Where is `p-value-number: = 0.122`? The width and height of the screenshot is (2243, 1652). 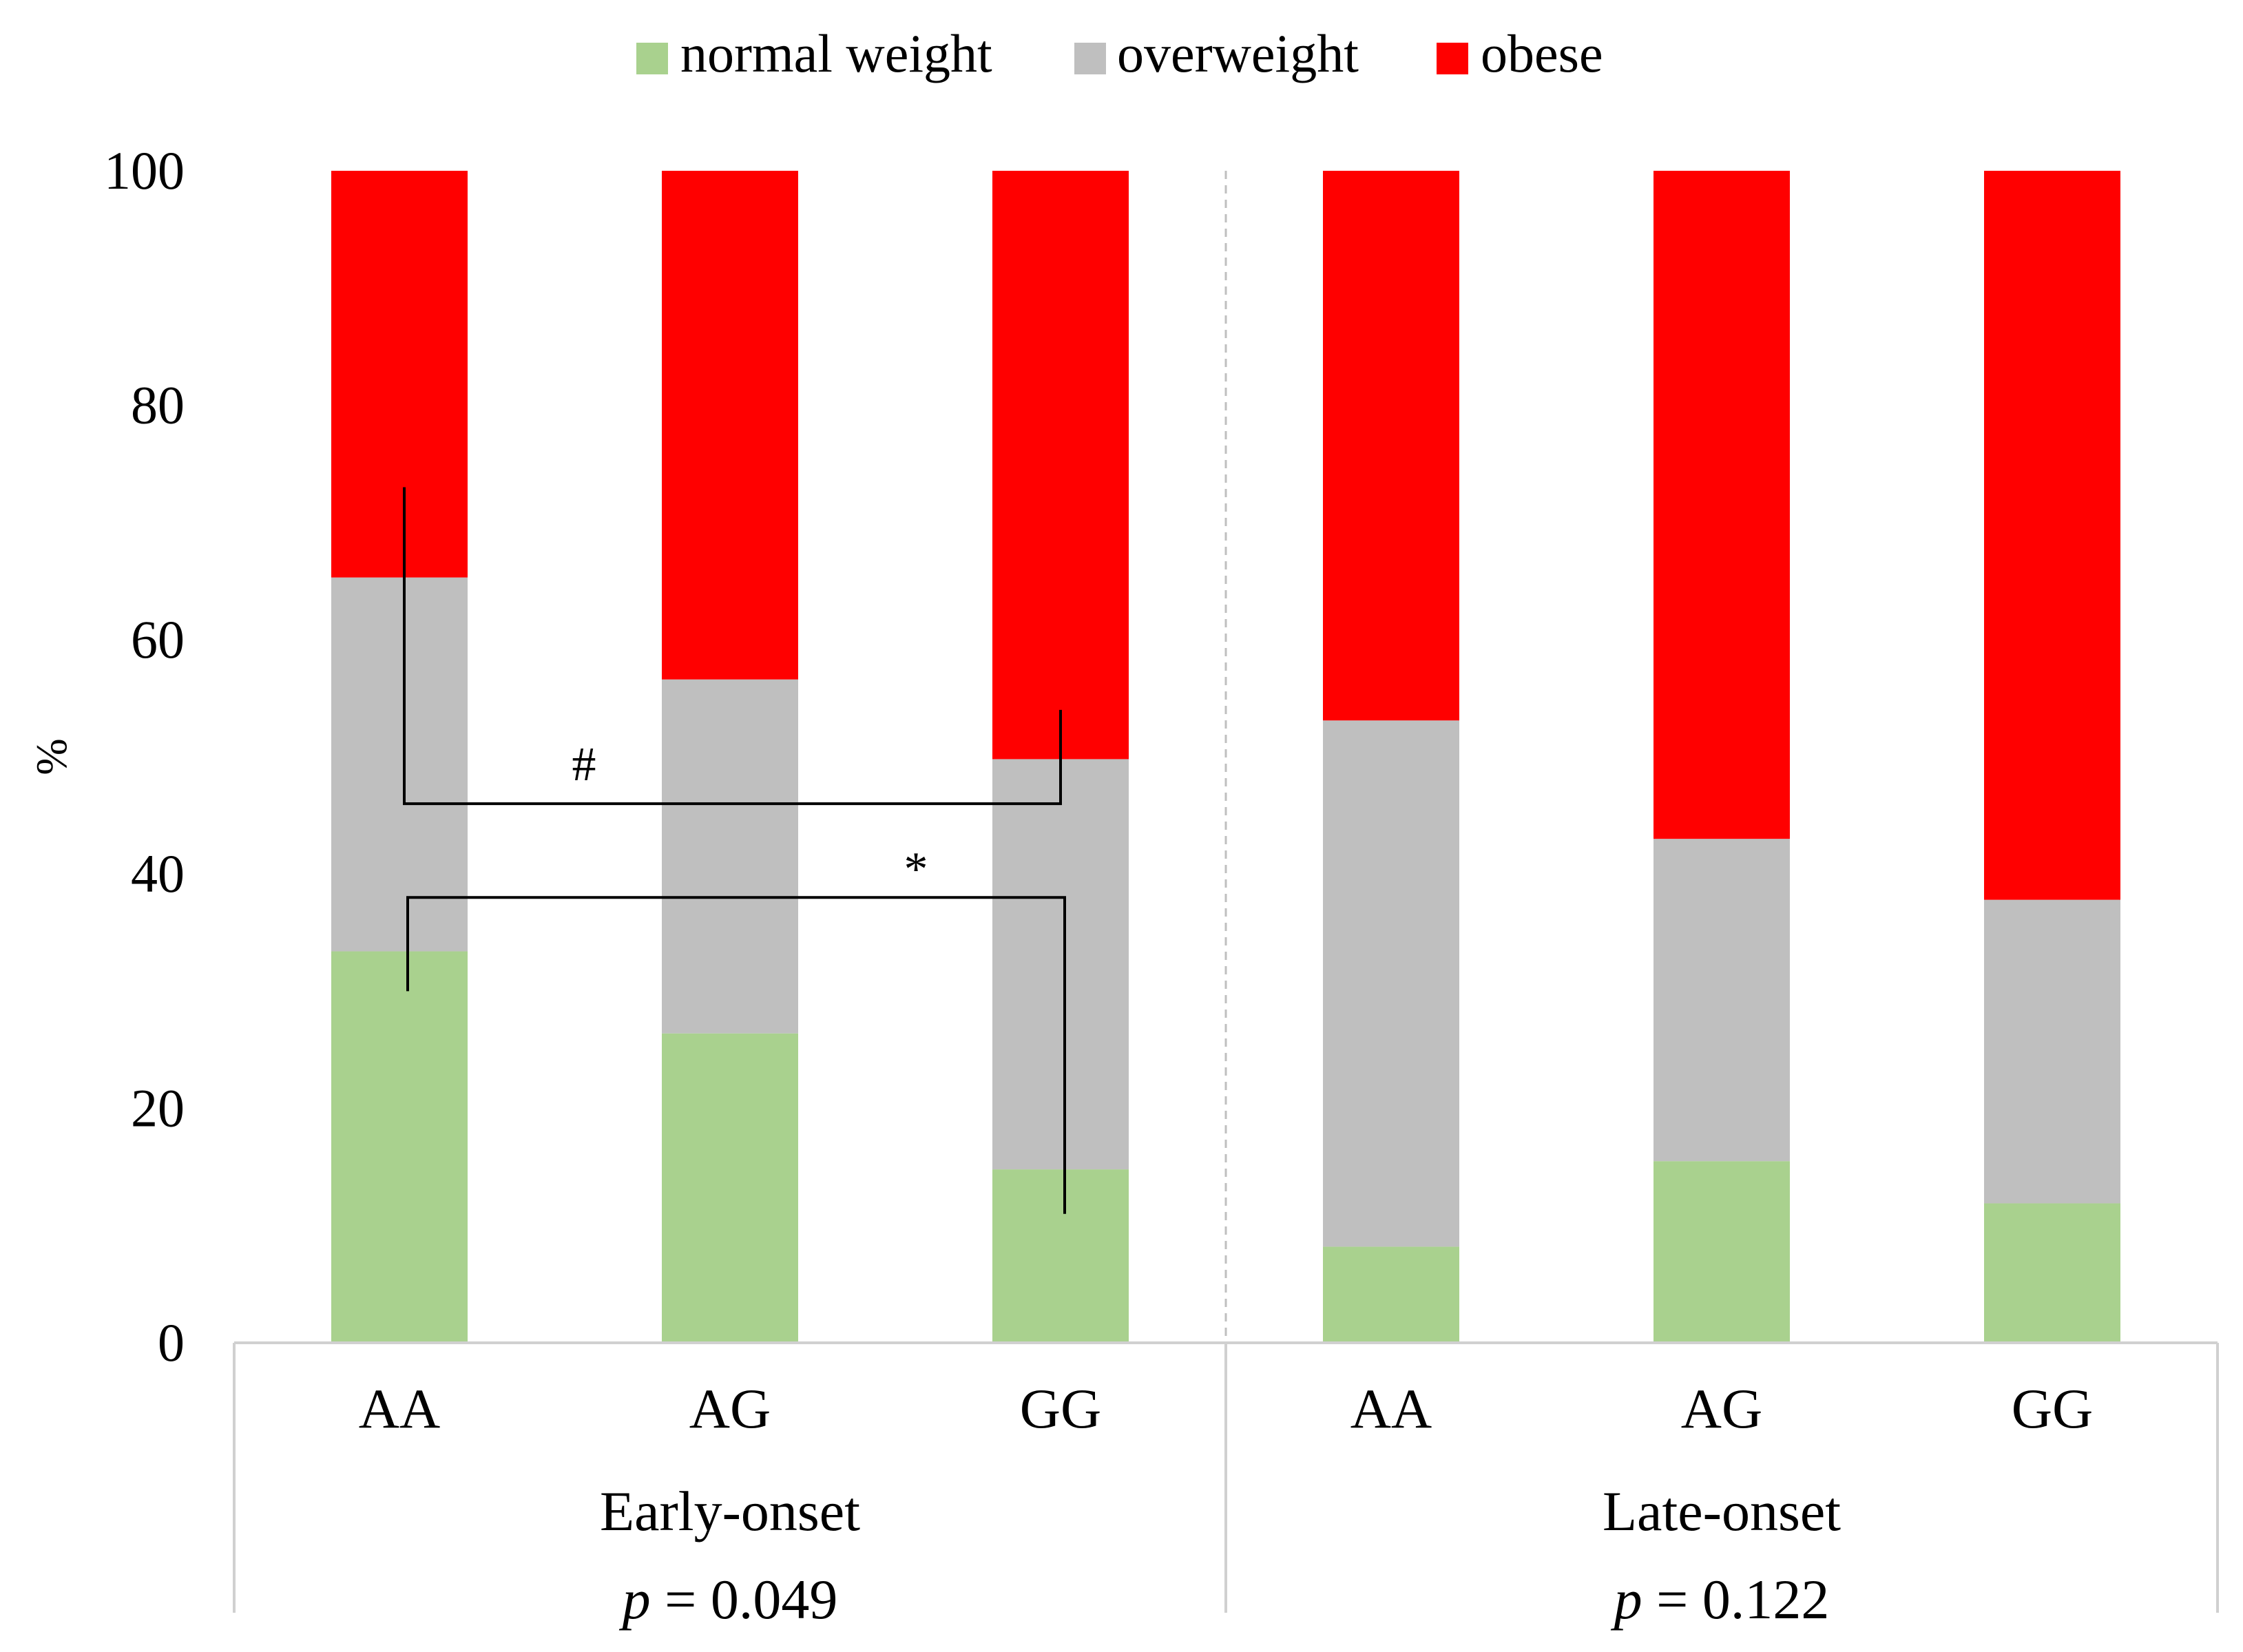
p-value-number: = 0.122 is located at coordinates (1736, 1599).